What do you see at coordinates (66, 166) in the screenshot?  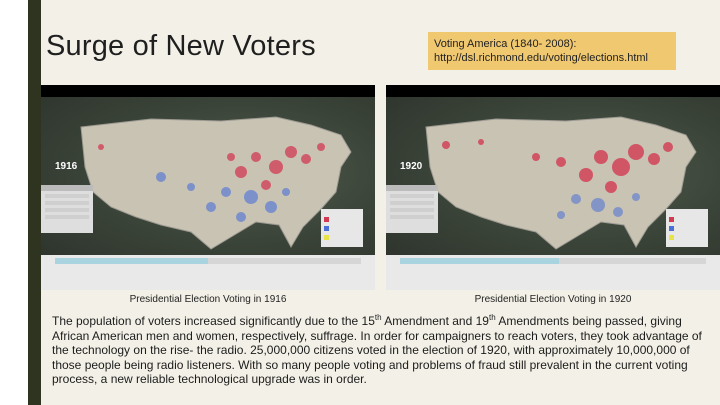 I see `map-year-label: 1916` at bounding box center [66, 166].